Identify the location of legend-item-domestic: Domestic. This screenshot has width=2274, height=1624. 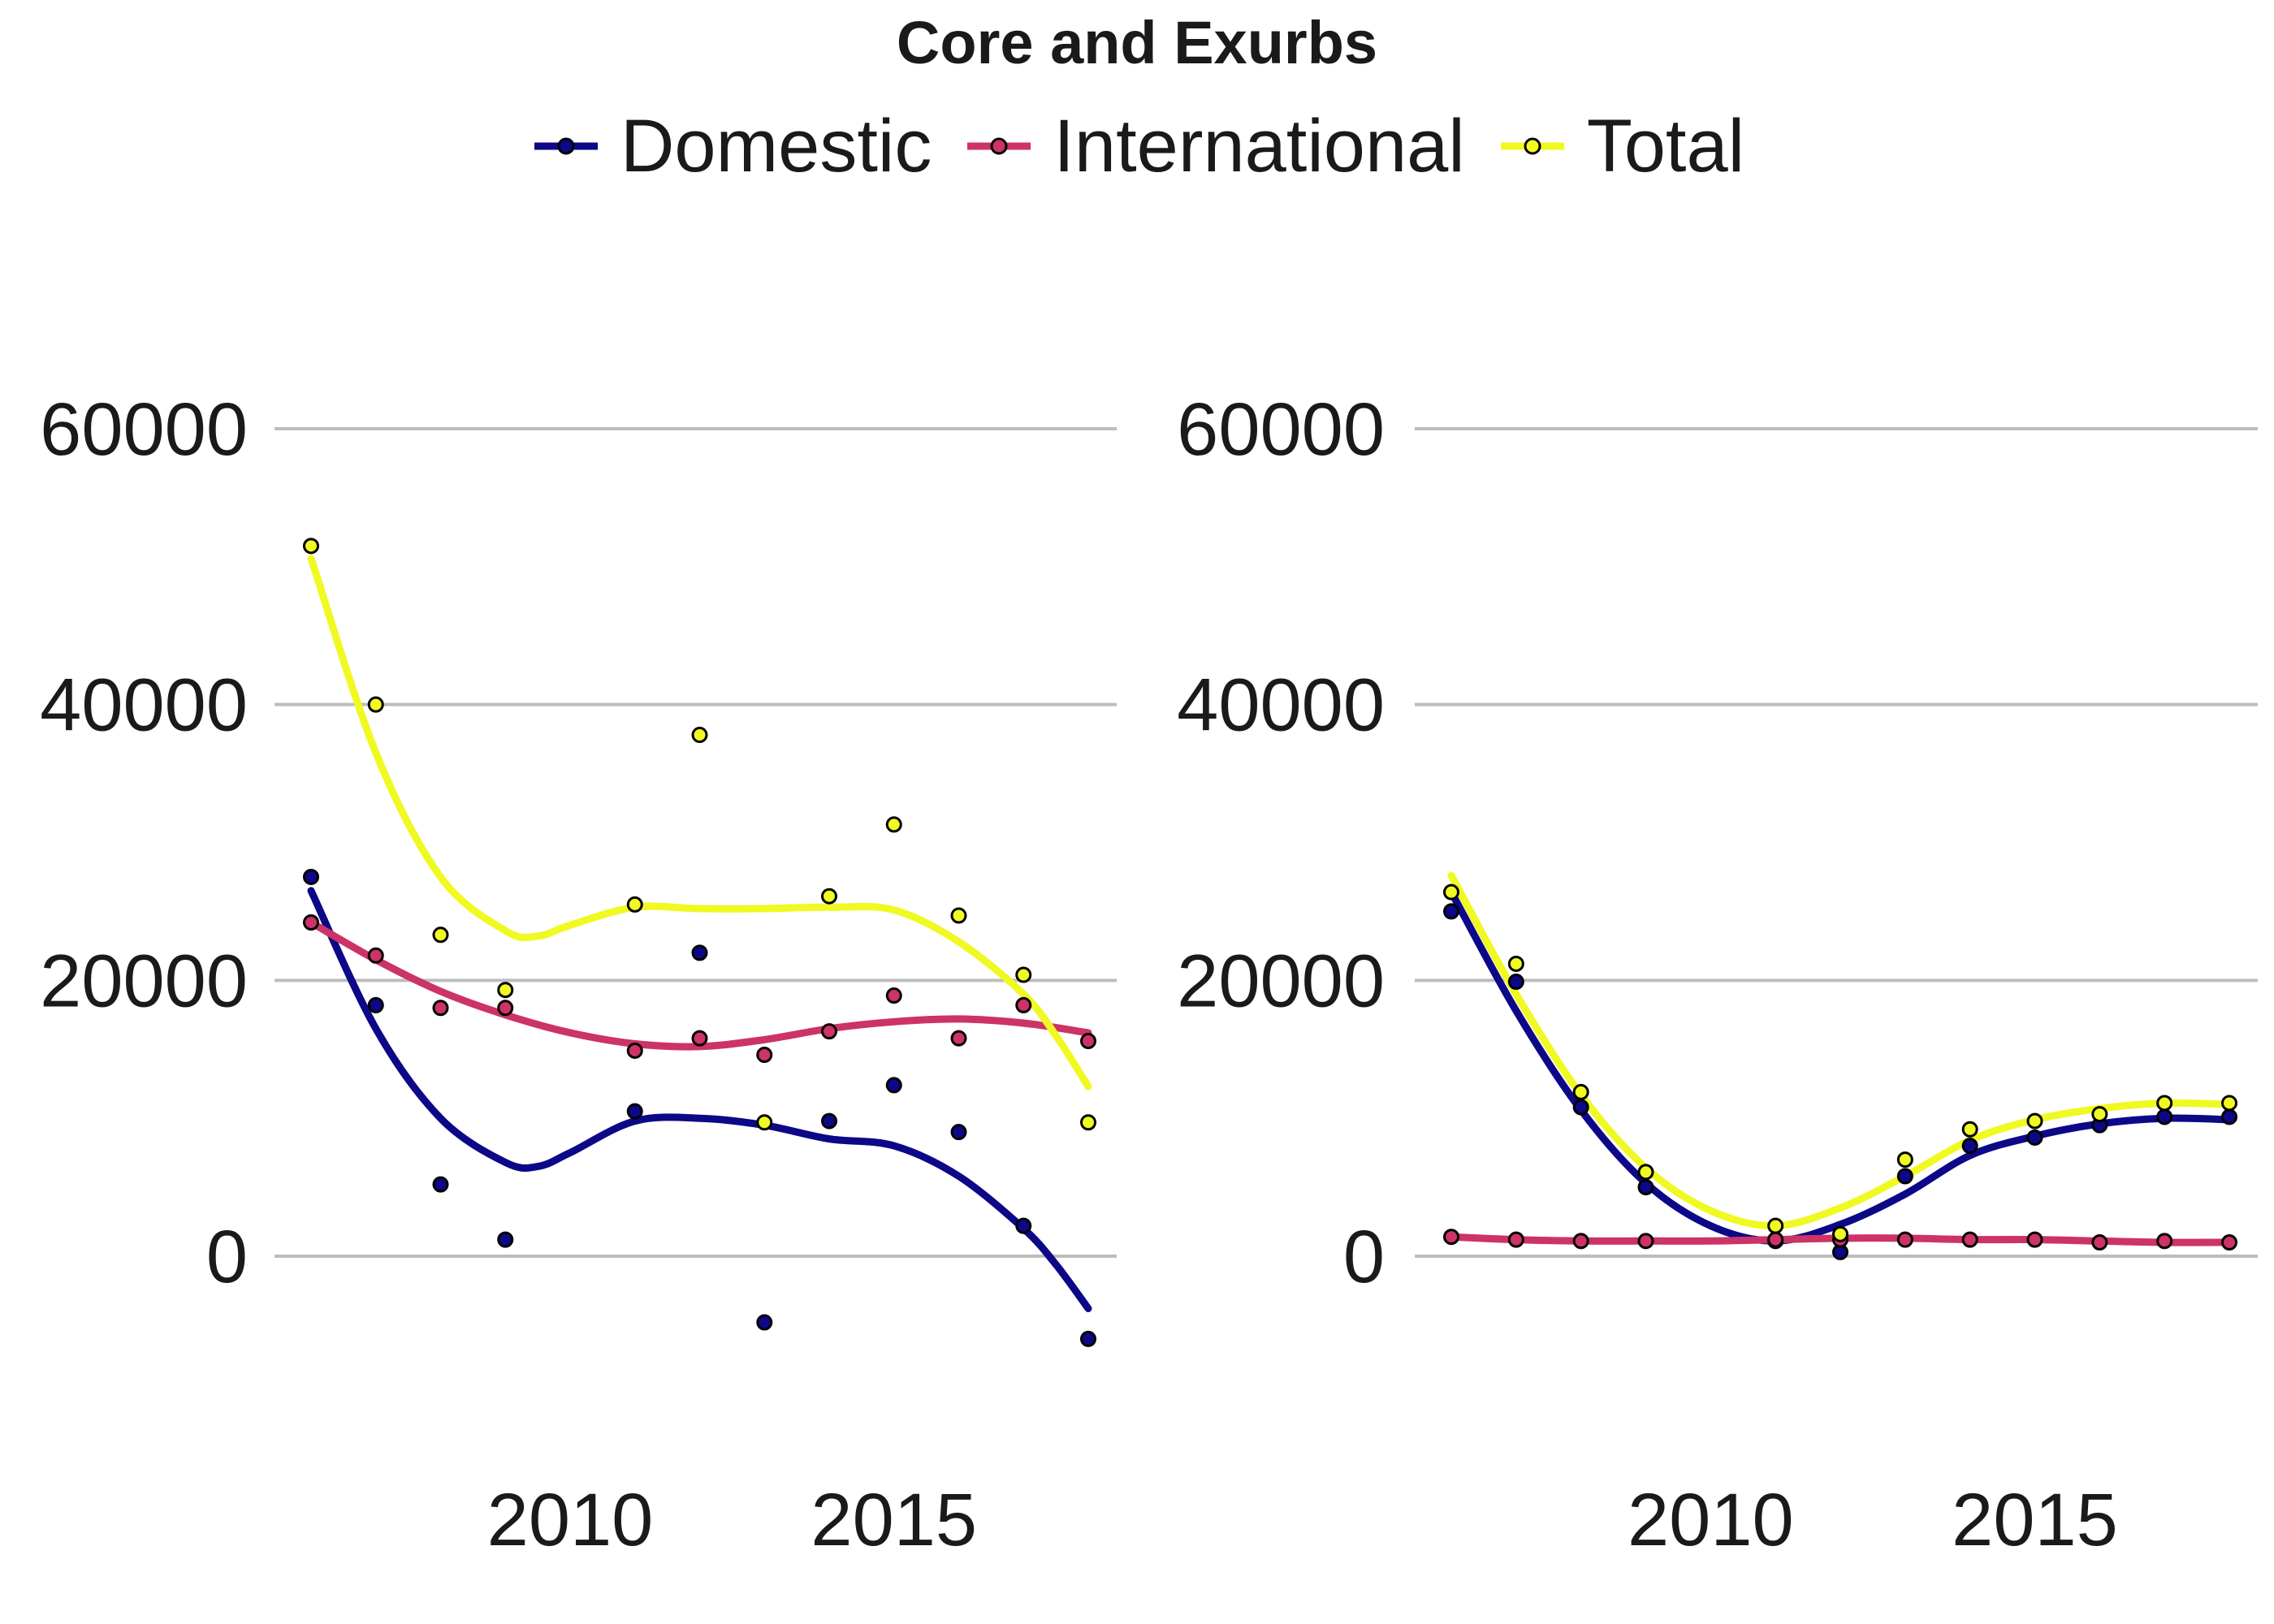
(731, 146).